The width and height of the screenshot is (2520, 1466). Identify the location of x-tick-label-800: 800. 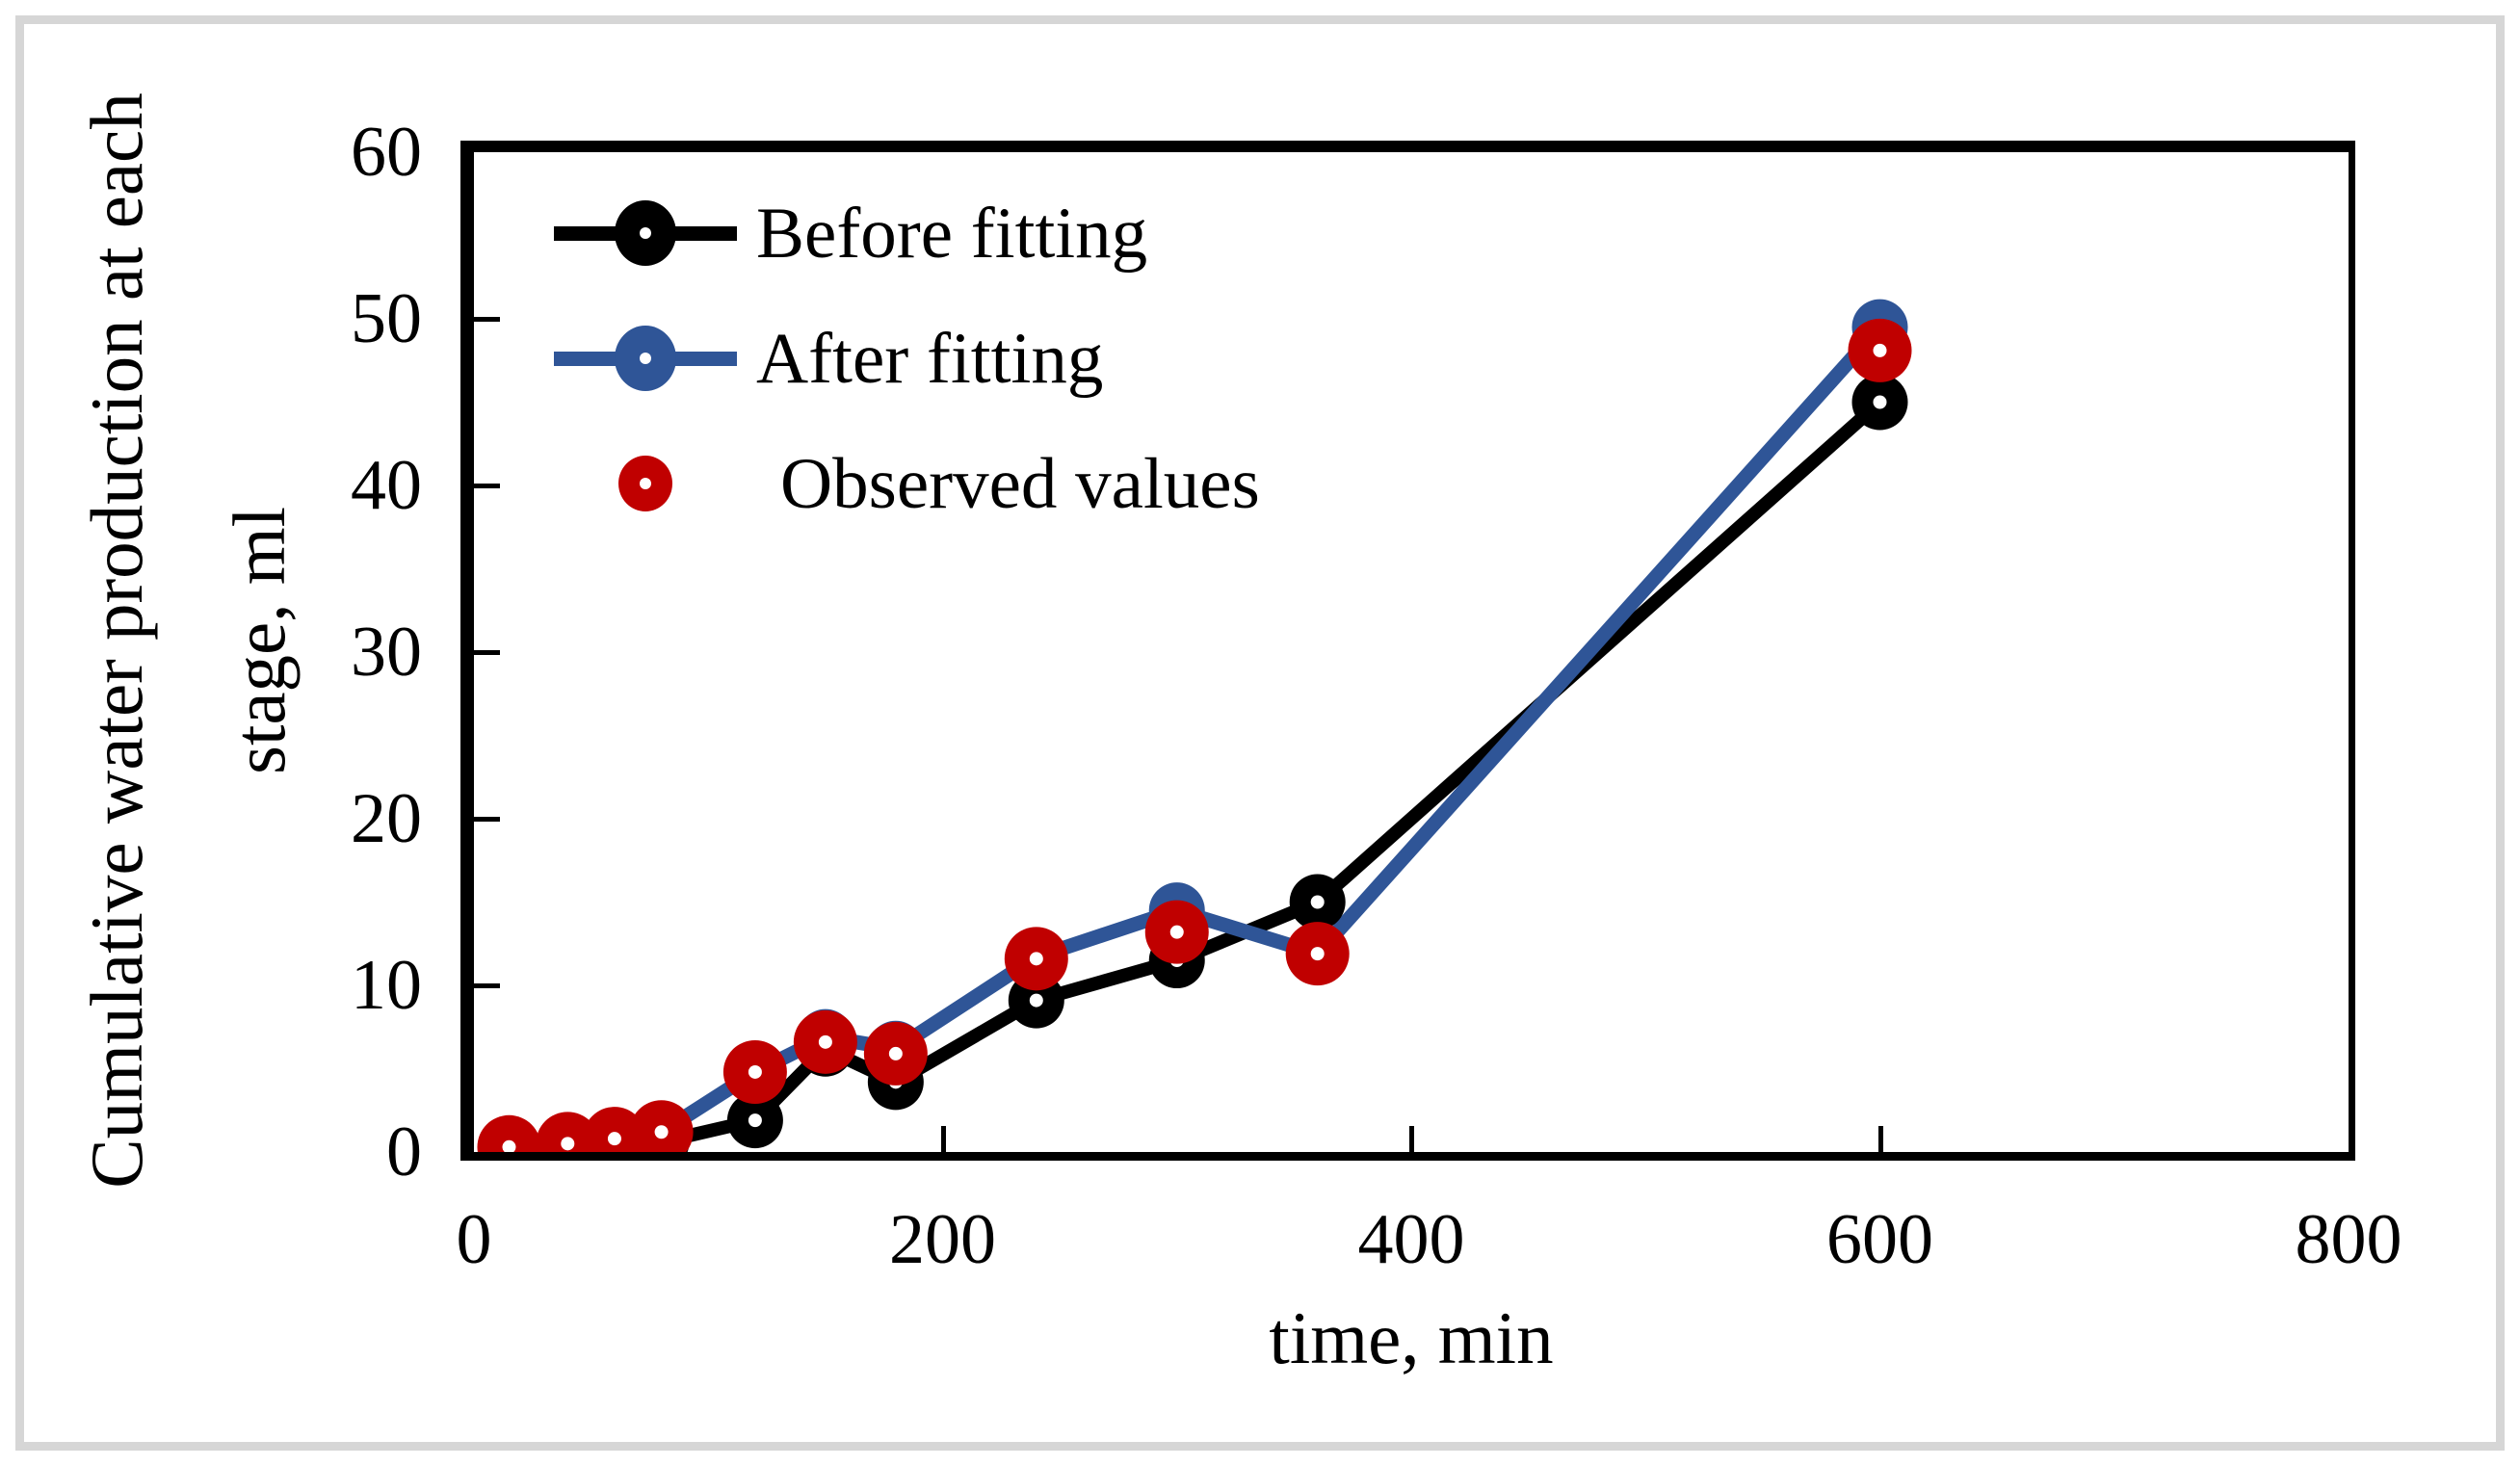
(2348, 1239).